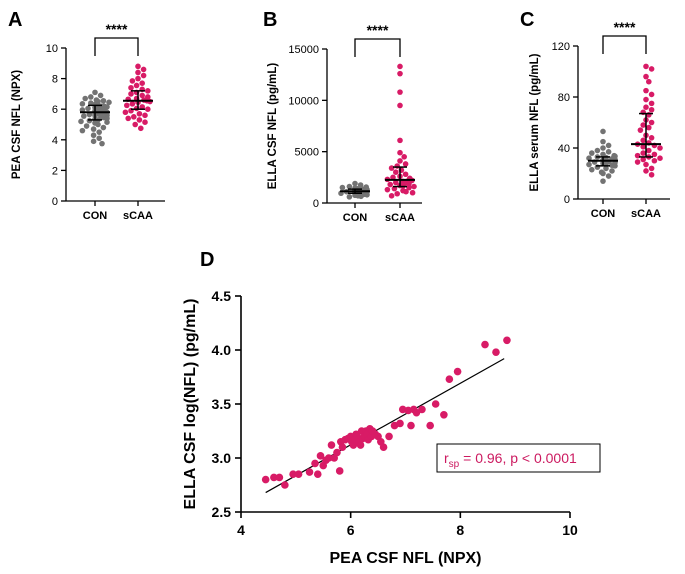  Describe the element at coordinates (270, 20) in the screenshot. I see `panel-label-b: B` at that location.